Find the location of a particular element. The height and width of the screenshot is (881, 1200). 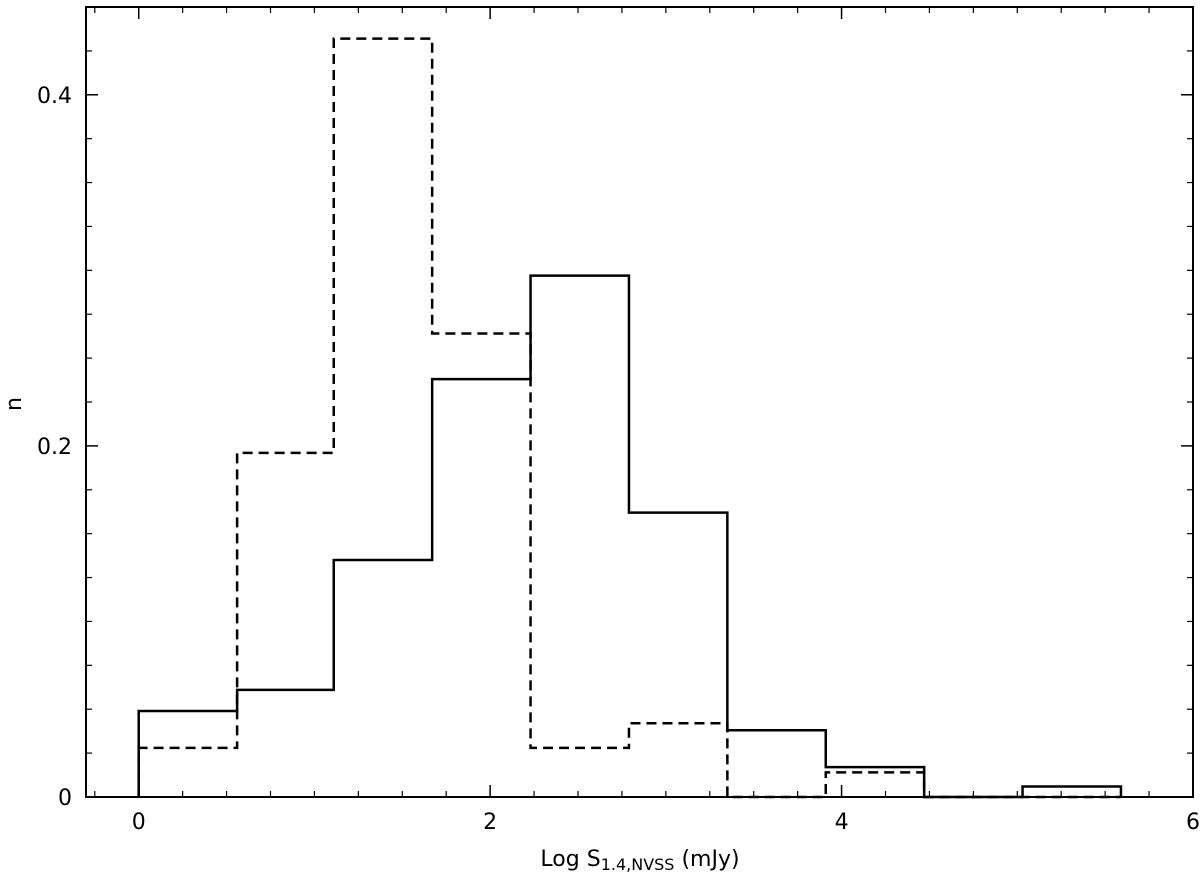

x-axis-label-main: Log S is located at coordinates (570, 859).